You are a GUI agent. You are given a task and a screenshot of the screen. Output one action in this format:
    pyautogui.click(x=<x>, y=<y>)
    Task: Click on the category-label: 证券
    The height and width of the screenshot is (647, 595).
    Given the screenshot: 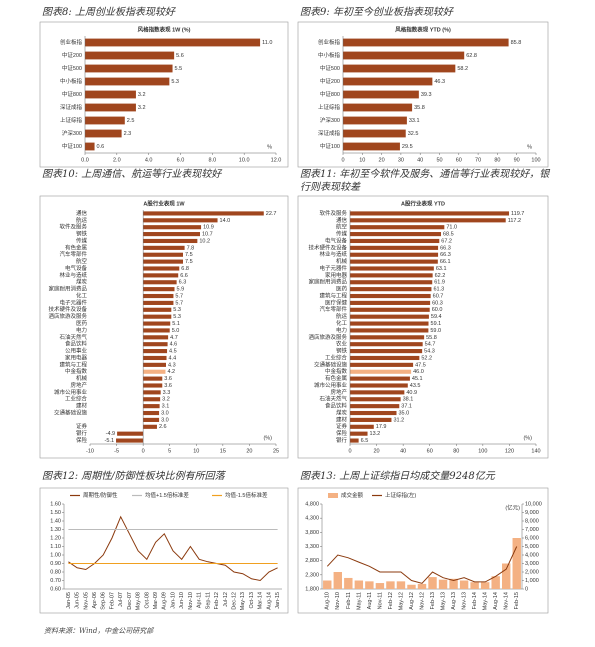 What is the action you would take?
    pyautogui.click(x=342, y=426)
    